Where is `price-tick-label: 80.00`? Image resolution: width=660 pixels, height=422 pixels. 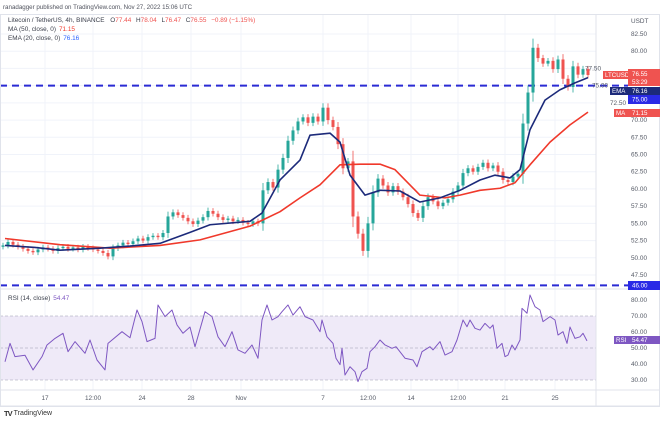 price-tick-label: 80.00 is located at coordinates (639, 51).